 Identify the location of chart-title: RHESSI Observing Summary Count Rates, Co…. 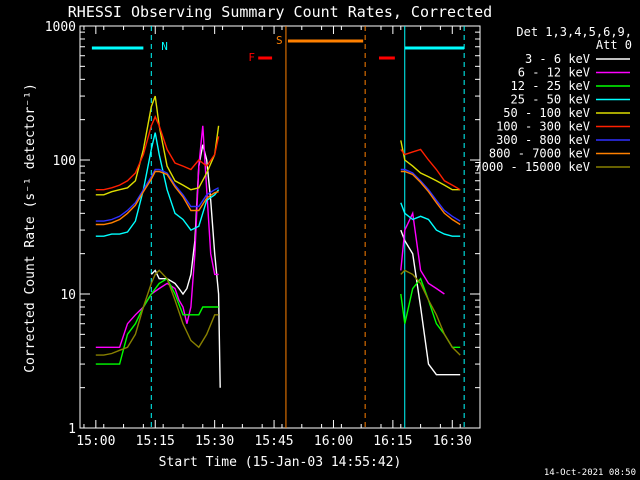
(280, 12).